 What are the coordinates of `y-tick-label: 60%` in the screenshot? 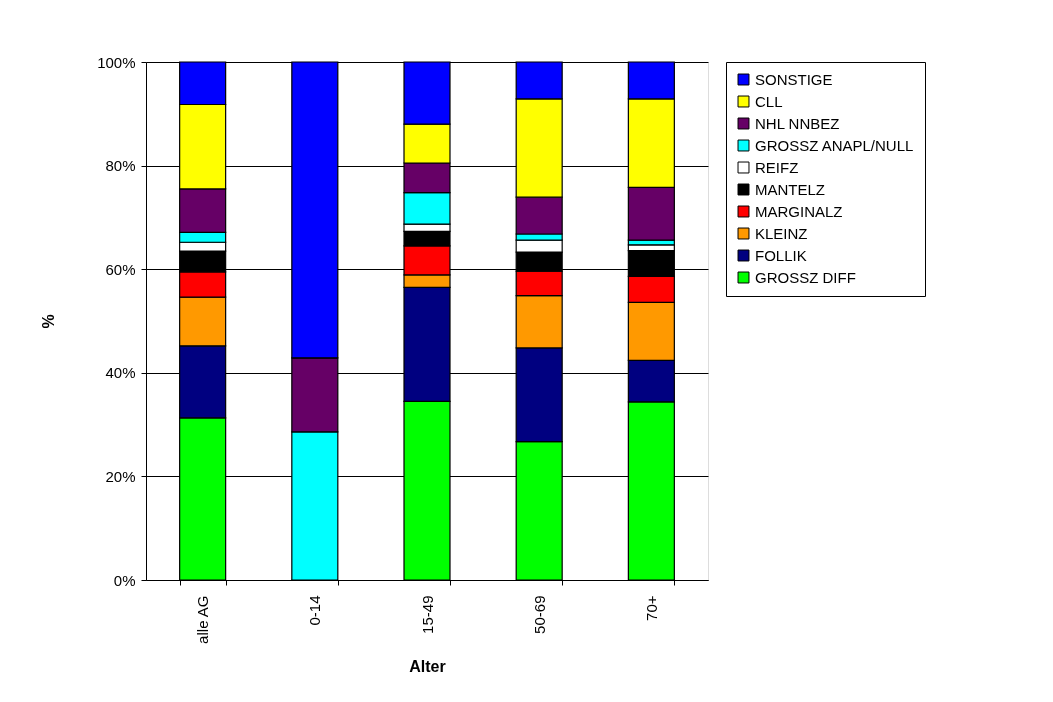 It's located at (120, 269).